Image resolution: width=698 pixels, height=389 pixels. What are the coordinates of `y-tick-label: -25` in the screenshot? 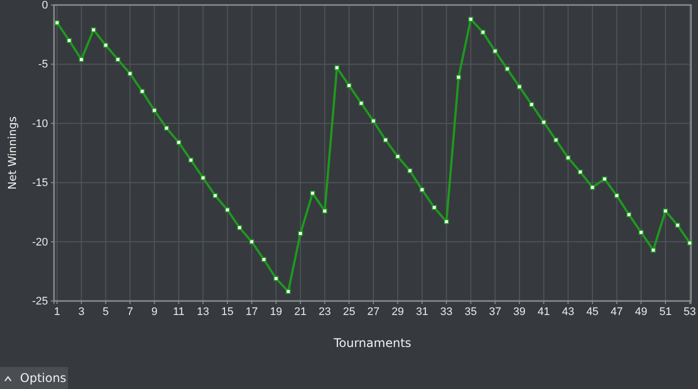 It's located at (40, 302).